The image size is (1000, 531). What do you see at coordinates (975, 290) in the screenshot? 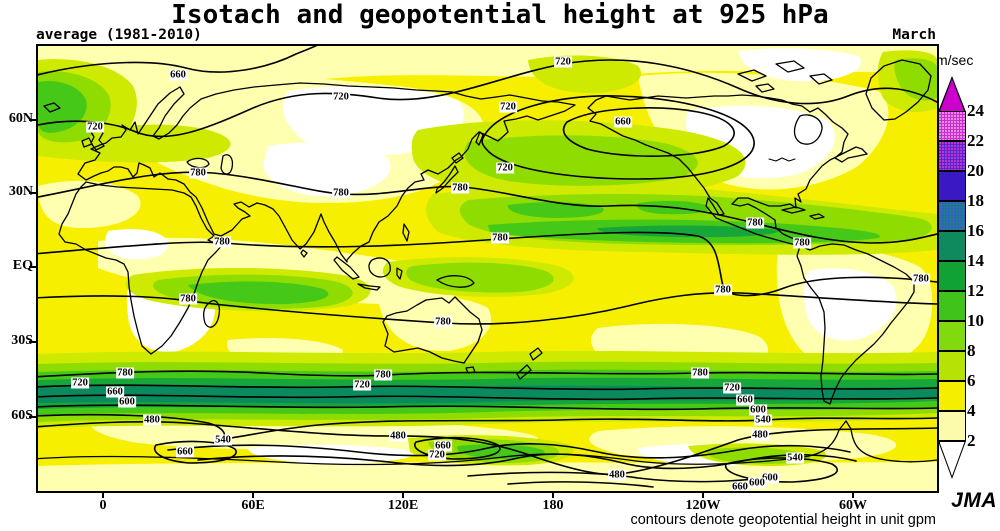
I see `legend-value-12: 12` at bounding box center [975, 290].